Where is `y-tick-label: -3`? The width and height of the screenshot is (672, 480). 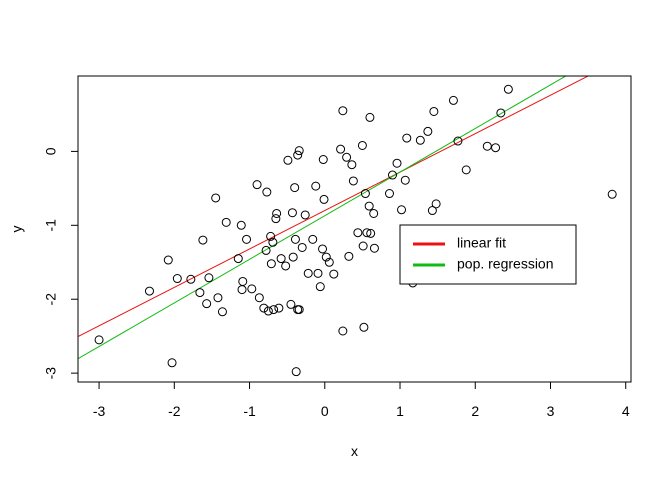 y-tick-label: -3 is located at coordinates (51, 373).